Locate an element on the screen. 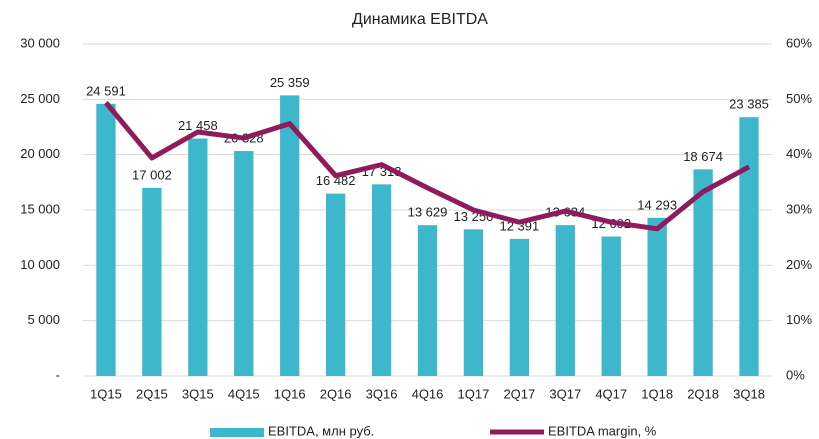  value-label: 23 385 is located at coordinates (749, 104).